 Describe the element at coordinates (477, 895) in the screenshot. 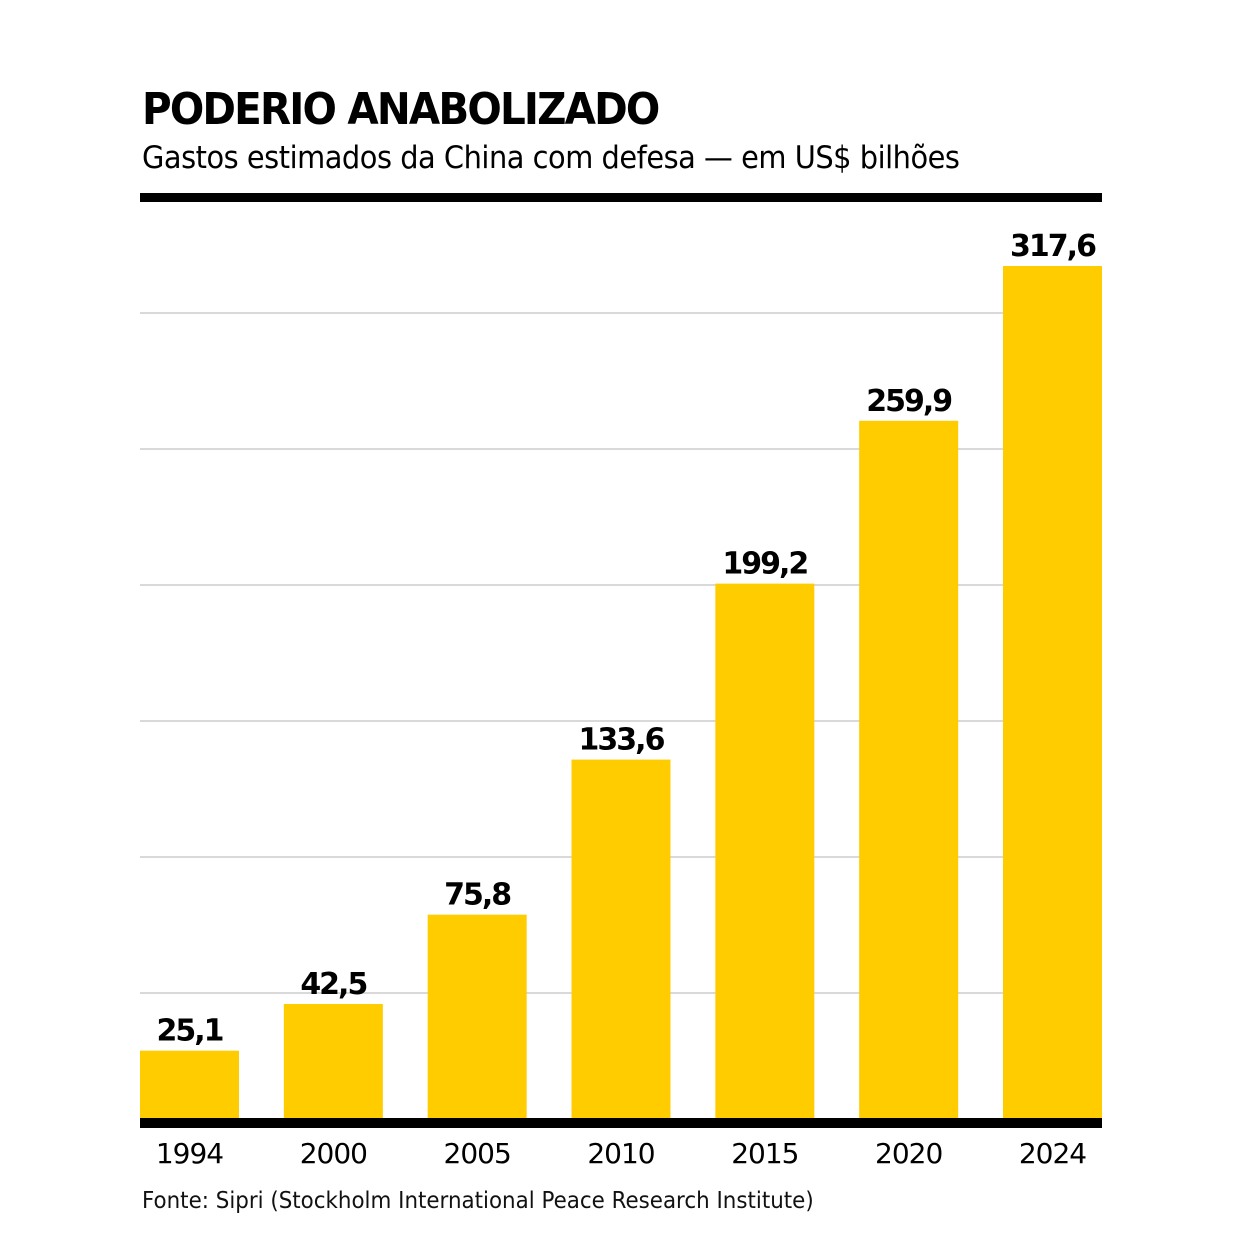

I see `value-label-2005: 75,8` at that location.